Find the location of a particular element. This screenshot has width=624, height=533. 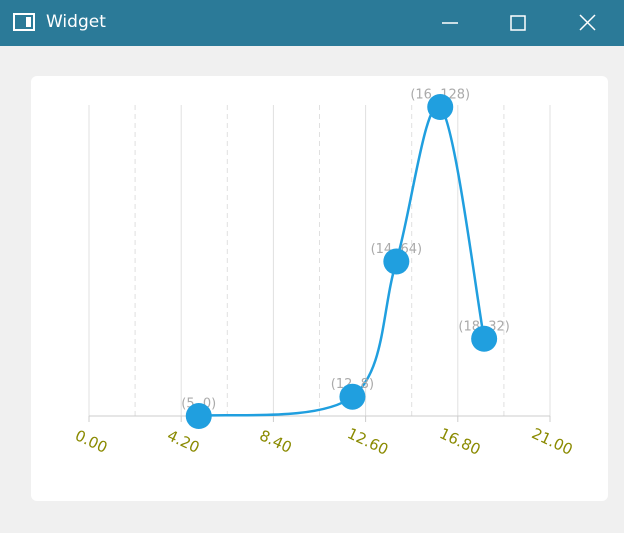

maximize-button is located at coordinates (518, 23).